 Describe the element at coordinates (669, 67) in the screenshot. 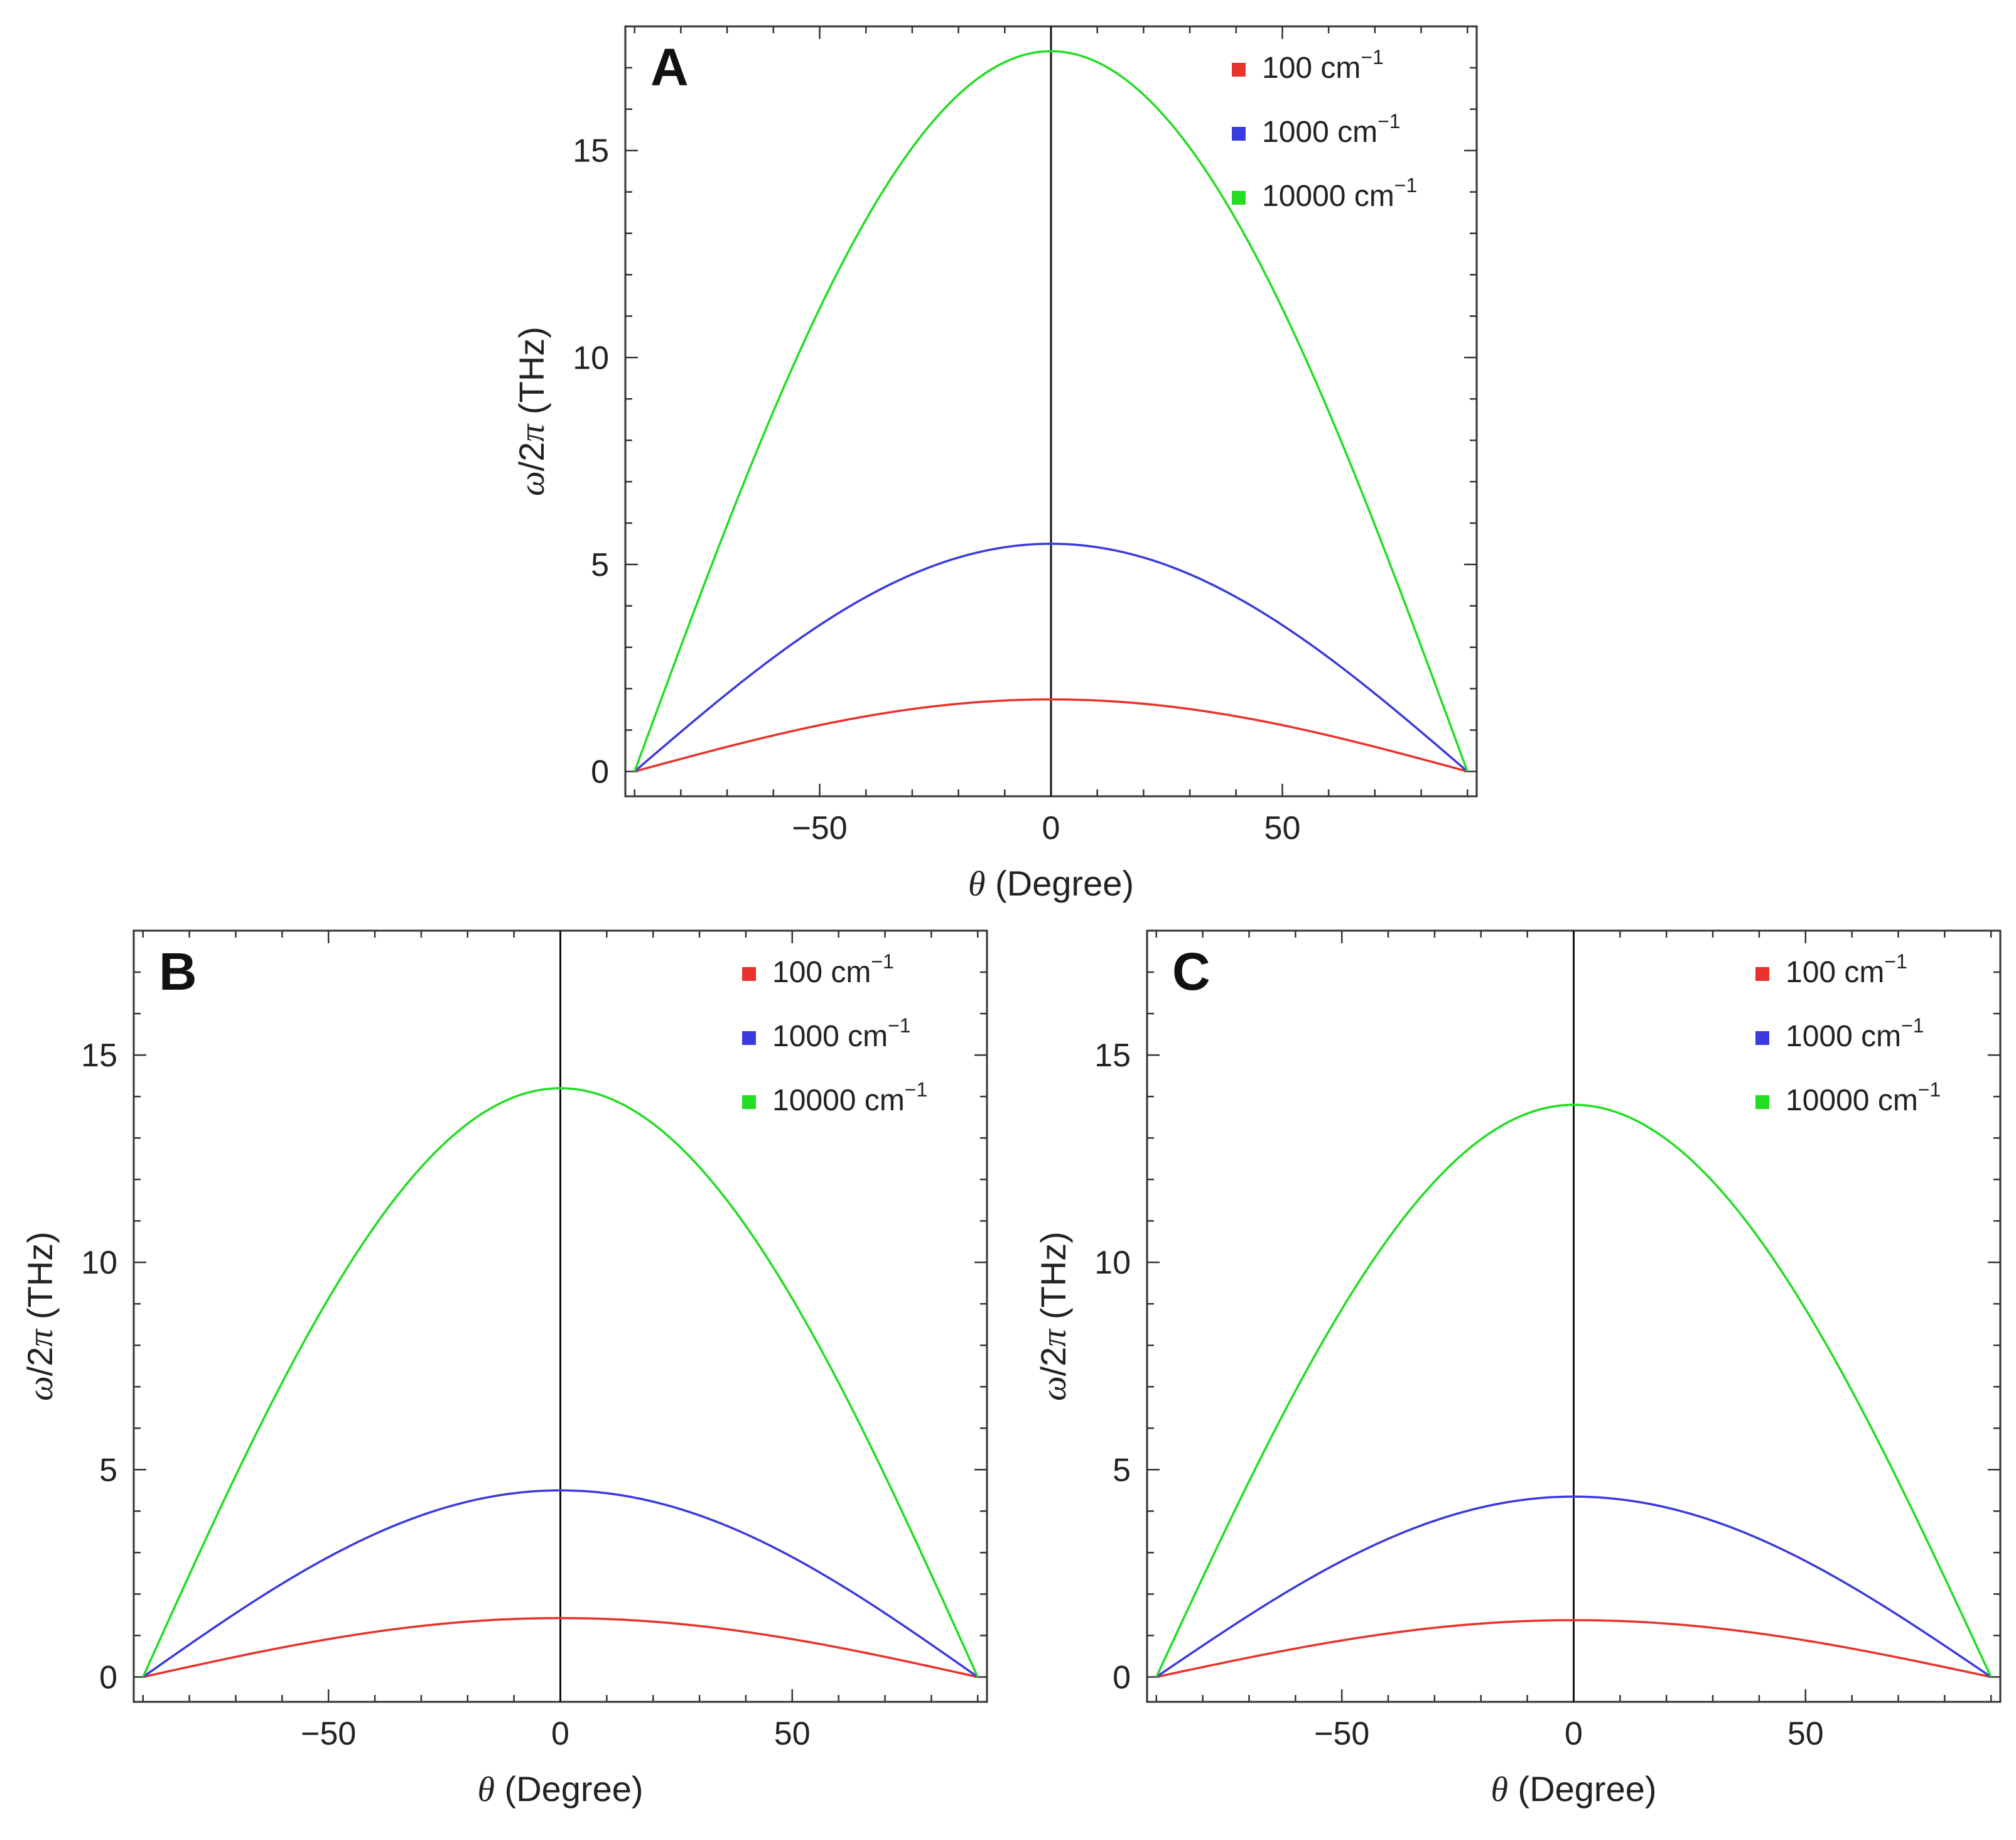

I see `panel-label: A` at that location.